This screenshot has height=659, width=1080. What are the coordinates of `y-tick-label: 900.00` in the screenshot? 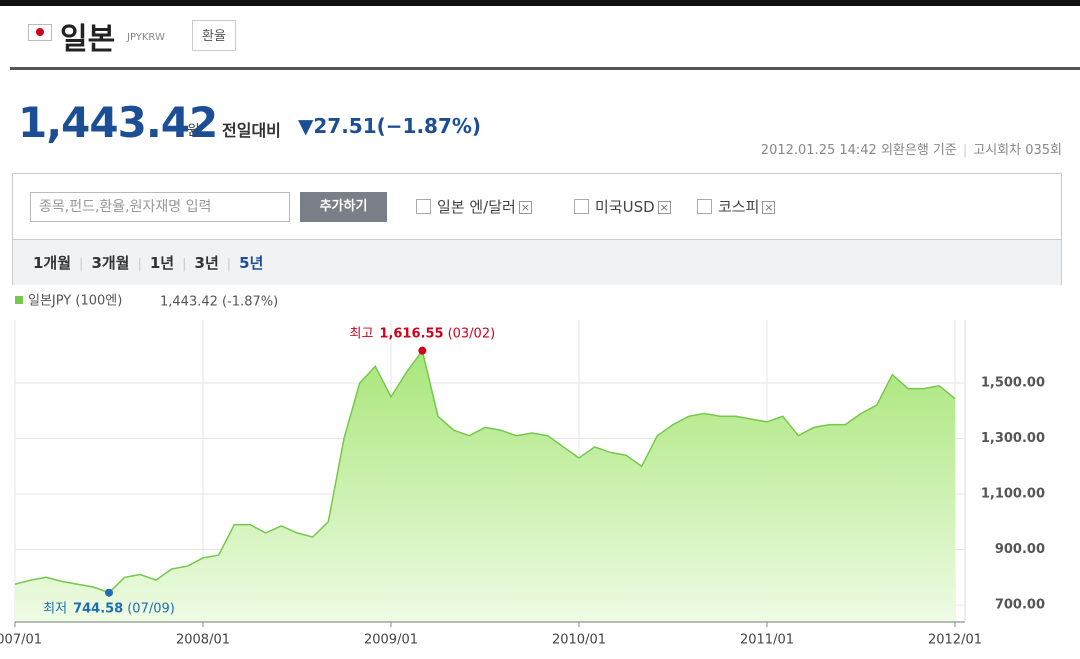 It's located at (1020, 549).